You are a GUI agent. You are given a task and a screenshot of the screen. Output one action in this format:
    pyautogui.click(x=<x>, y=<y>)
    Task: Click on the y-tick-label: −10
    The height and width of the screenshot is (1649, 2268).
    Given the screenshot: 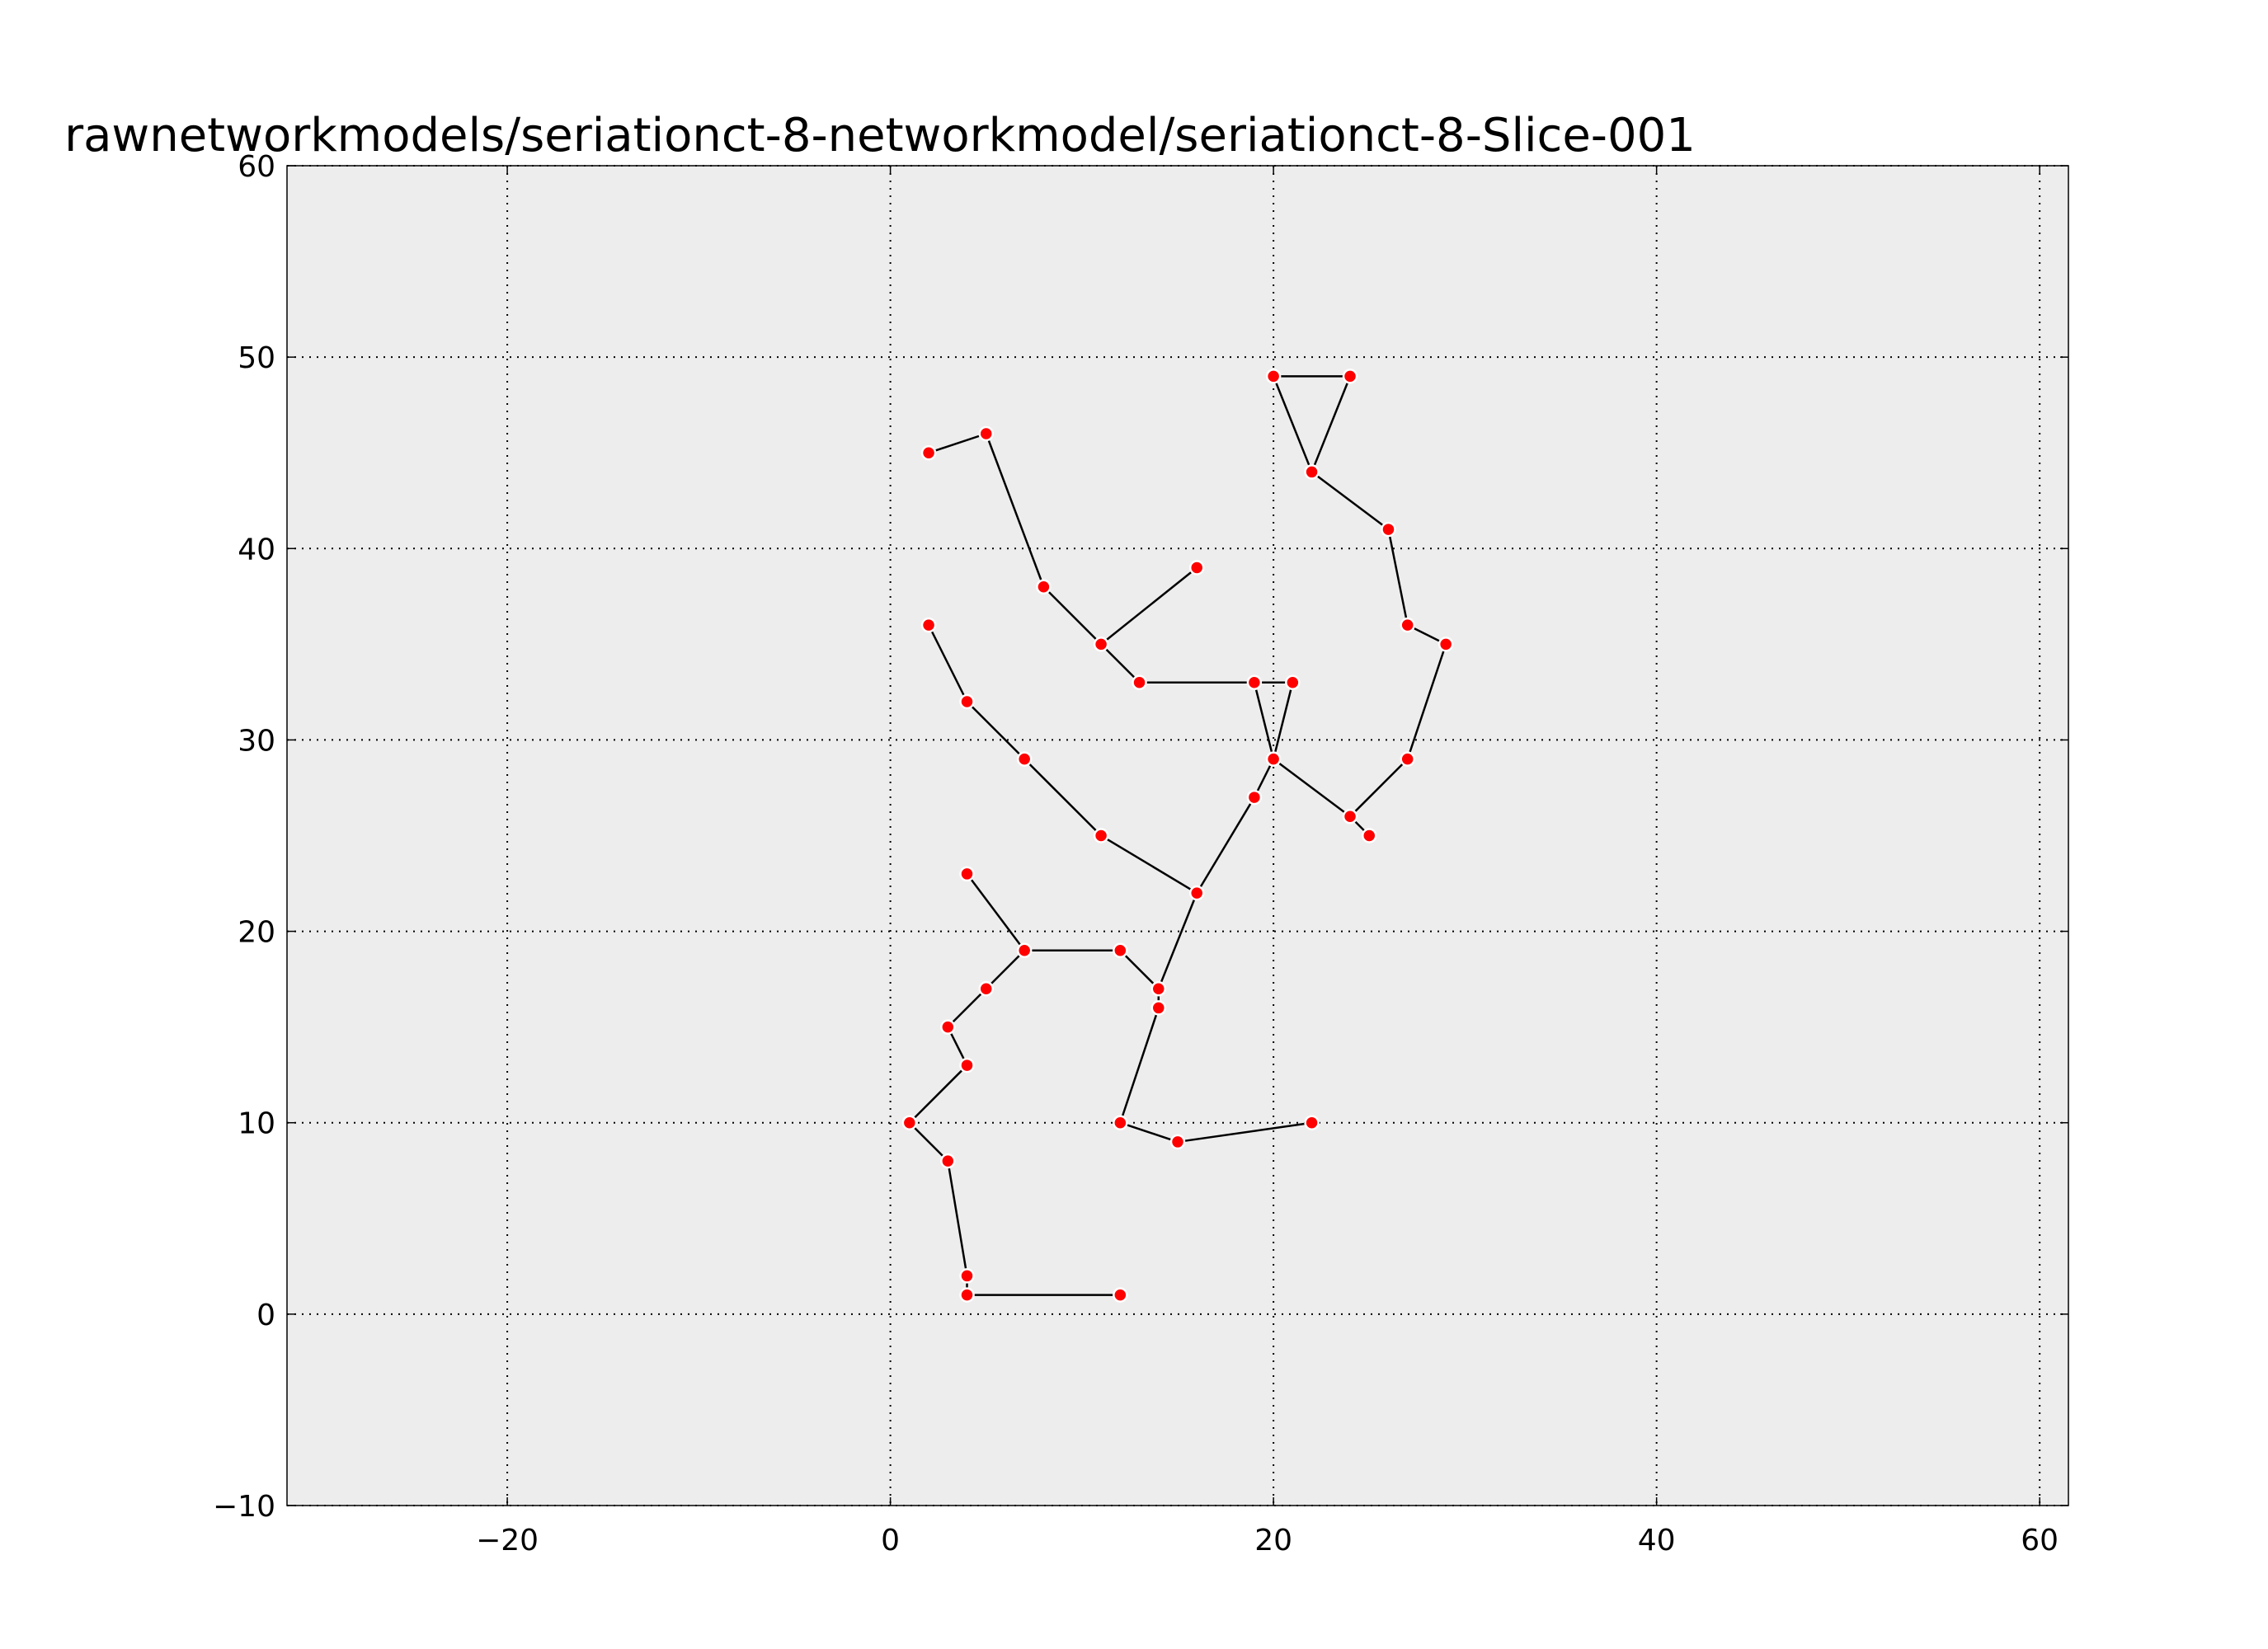 What is the action you would take?
    pyautogui.click(x=244, y=1507)
    